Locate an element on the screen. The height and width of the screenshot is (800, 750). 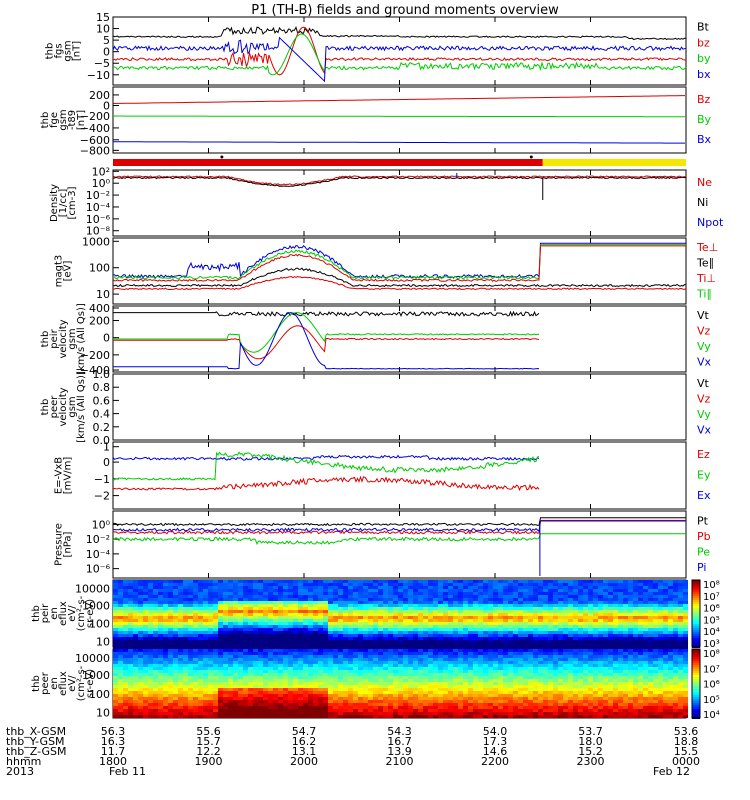
legend-p3-Ne: Ne is located at coordinates (704, 182).